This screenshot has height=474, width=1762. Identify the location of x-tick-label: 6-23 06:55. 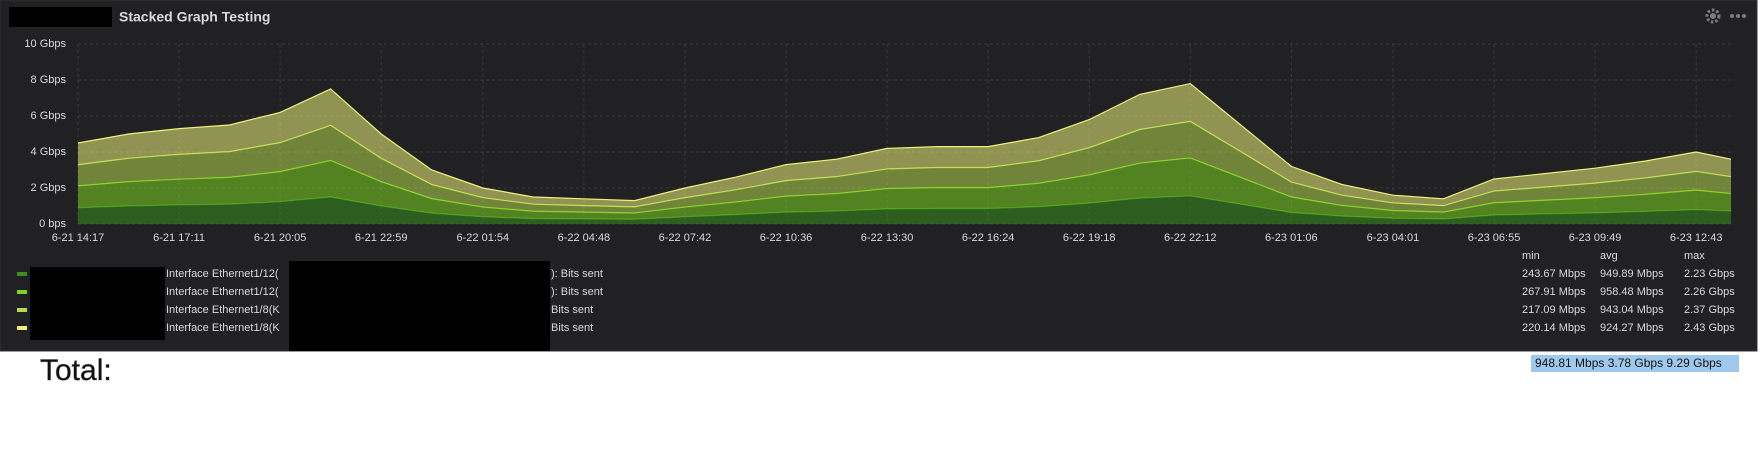
(1494, 238).